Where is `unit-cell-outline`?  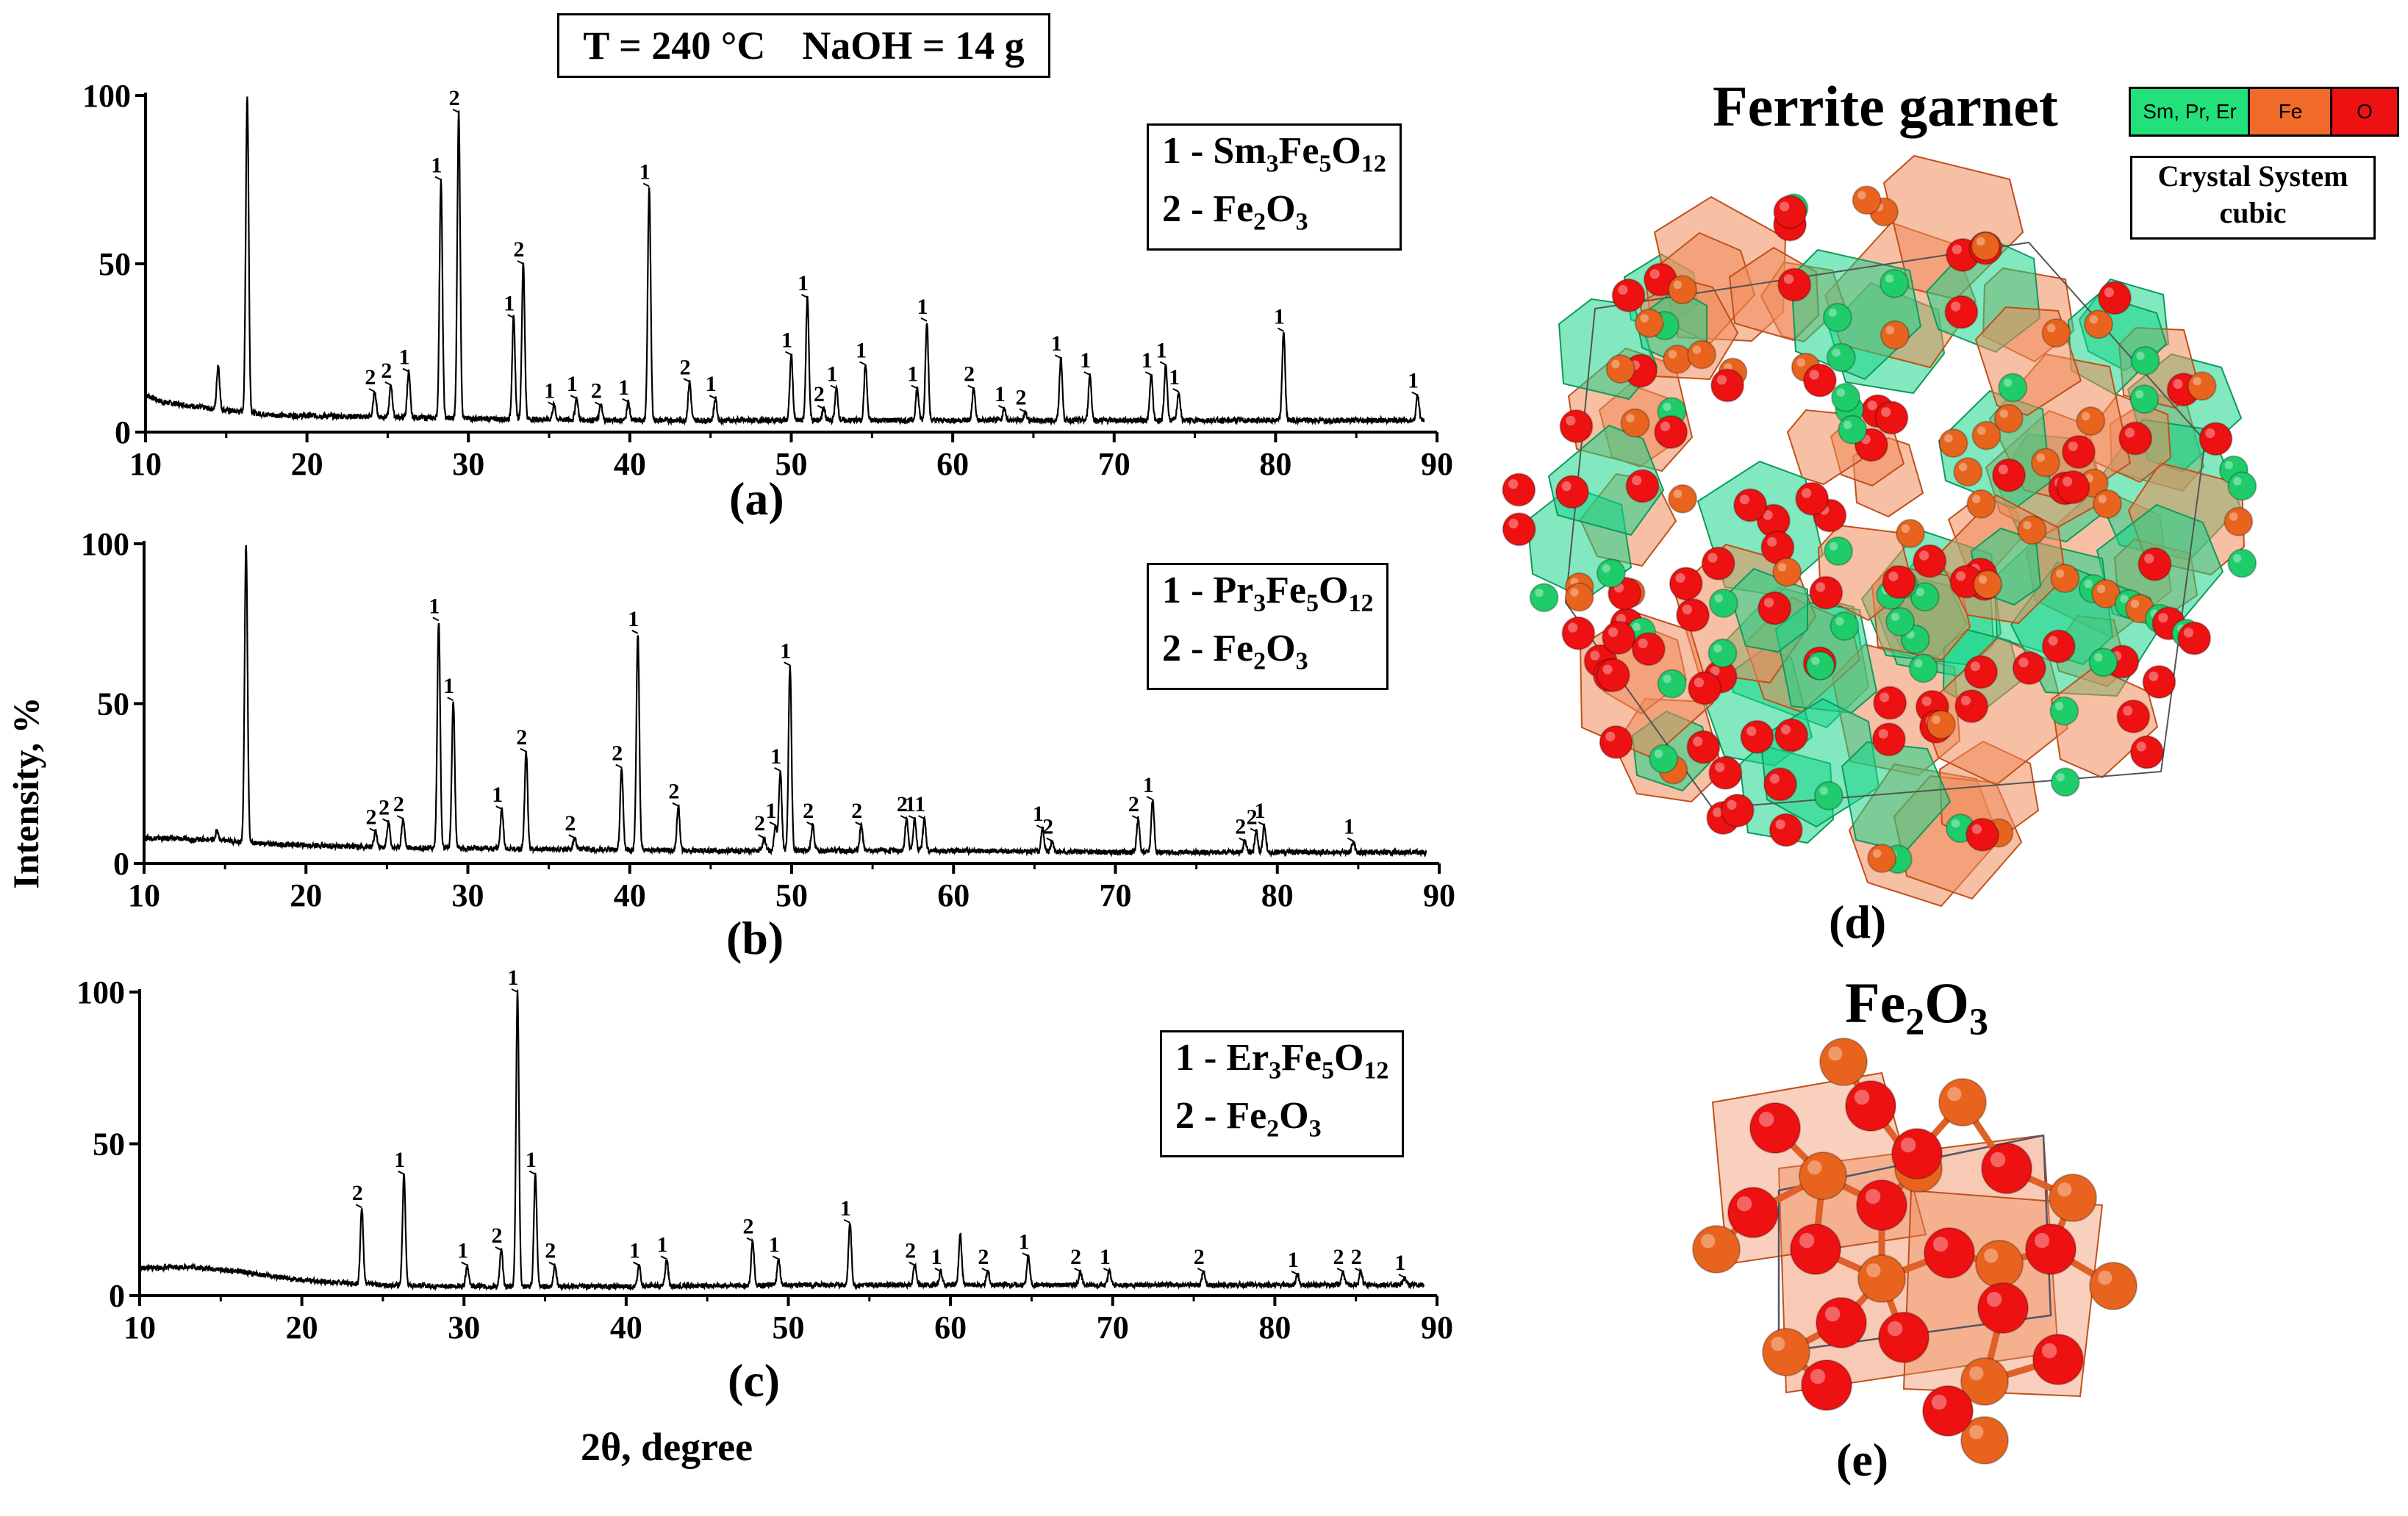
unit-cell-outline is located at coordinates (1886, 525).